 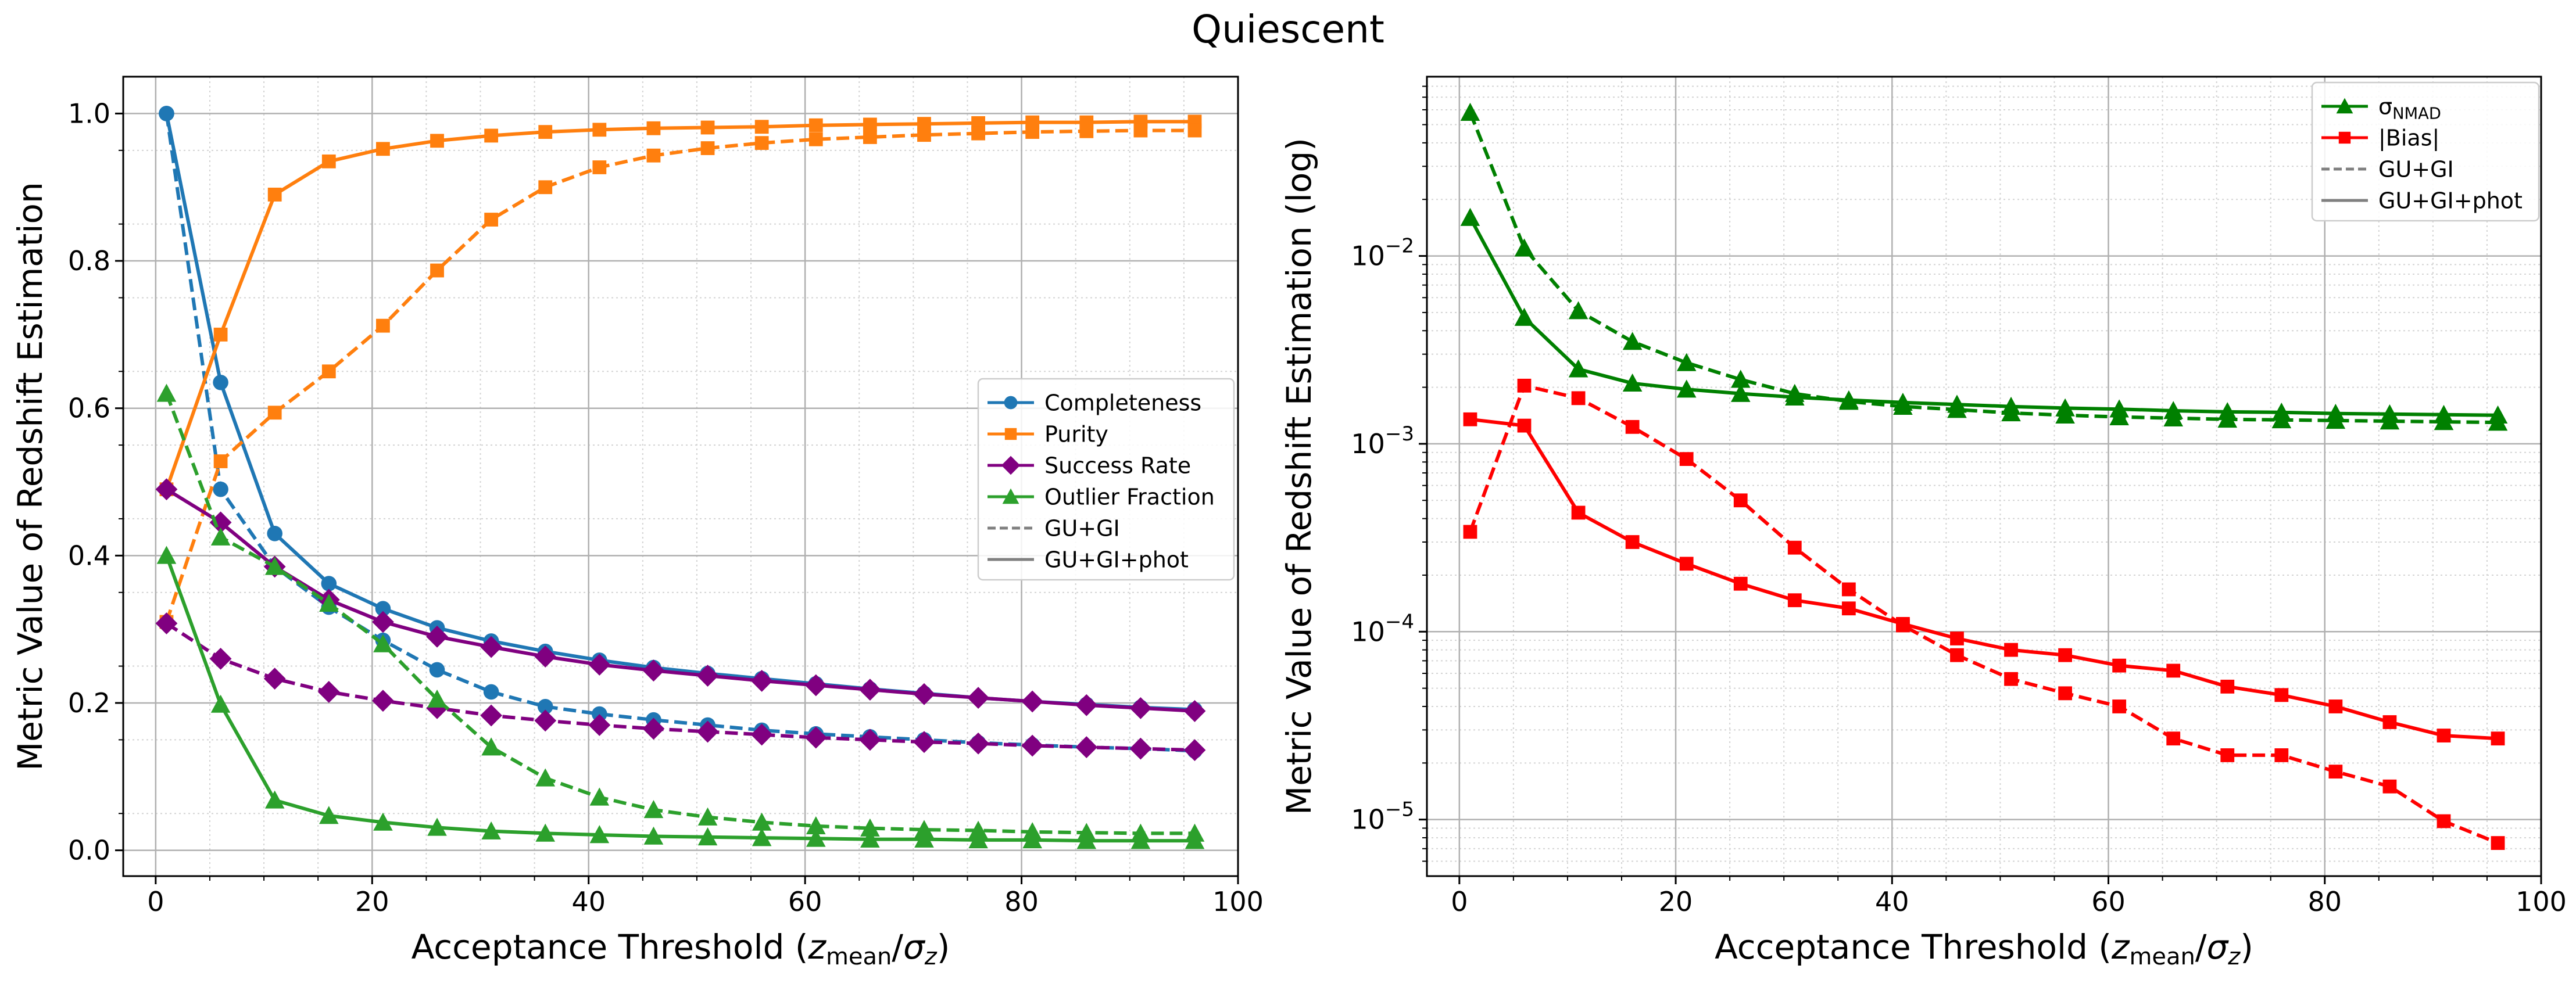 I want to click on x-tick-label: 100, so click(x=1238, y=902).